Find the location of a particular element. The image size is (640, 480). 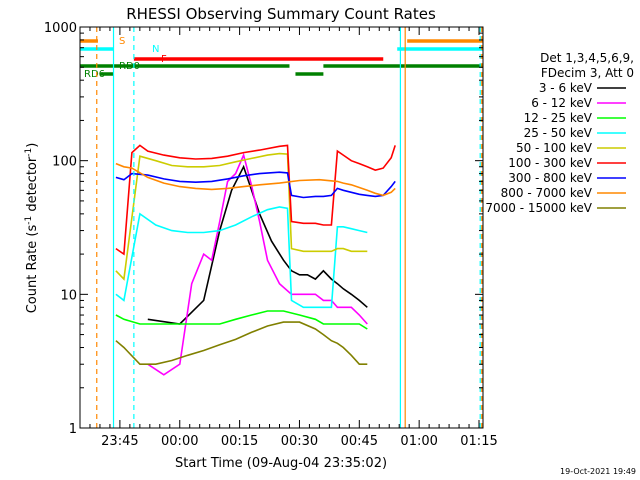

legend-label: 50 - 100 keV is located at coordinates (554, 148).